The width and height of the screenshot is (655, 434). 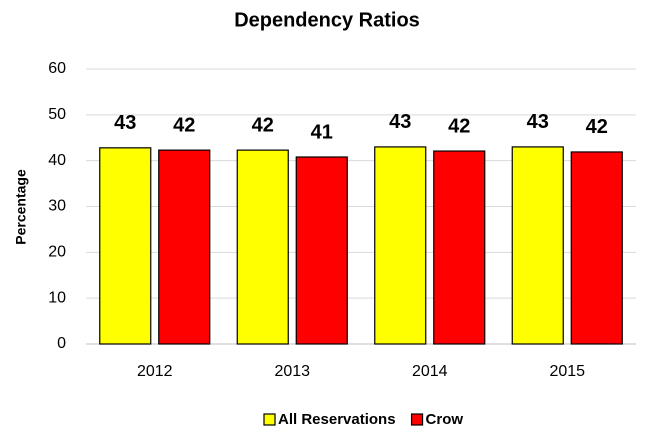 I want to click on y-tick-label: 60, so click(x=57, y=68).